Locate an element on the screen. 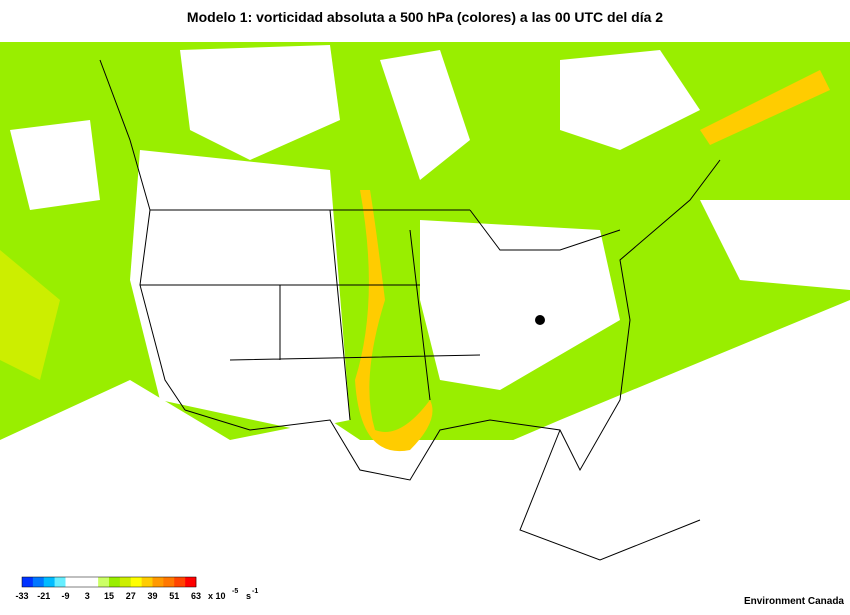 The width and height of the screenshot is (850, 615). unit-prefix: x 10 is located at coordinates (217, 596).